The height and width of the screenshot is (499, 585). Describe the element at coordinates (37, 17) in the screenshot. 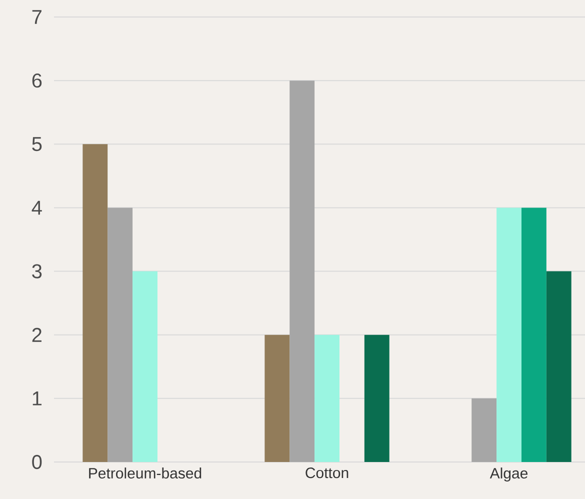

I see `y-tick-label: 7` at that location.